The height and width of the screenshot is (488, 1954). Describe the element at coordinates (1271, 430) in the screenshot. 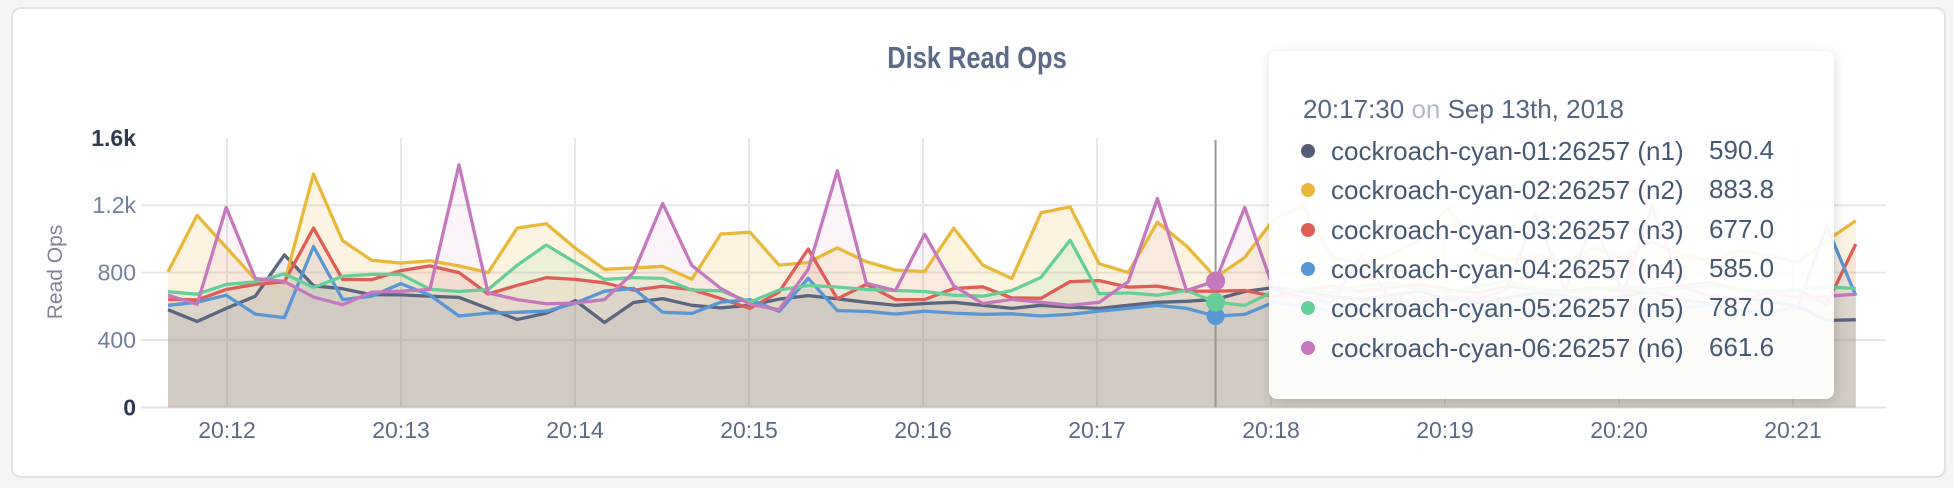

I see `svg-text: 20:18` at that location.